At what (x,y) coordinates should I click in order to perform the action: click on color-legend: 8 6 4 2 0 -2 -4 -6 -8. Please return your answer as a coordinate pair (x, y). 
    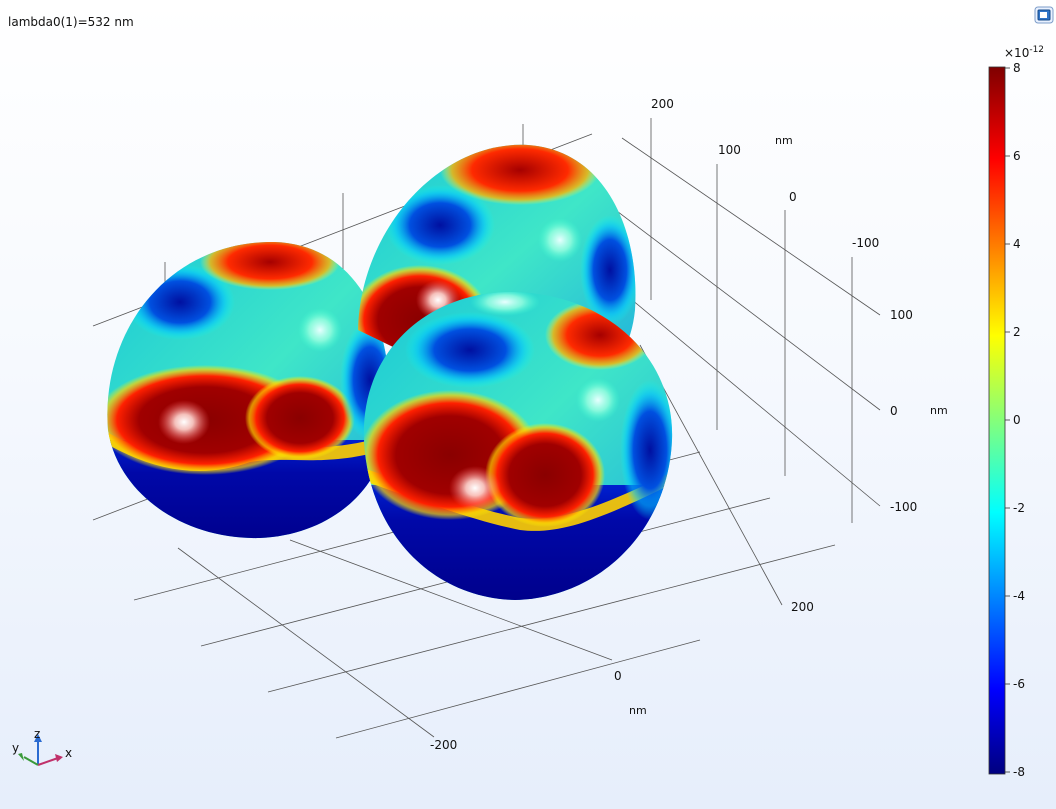
    Looking at the image, I should click on (1006, 420).